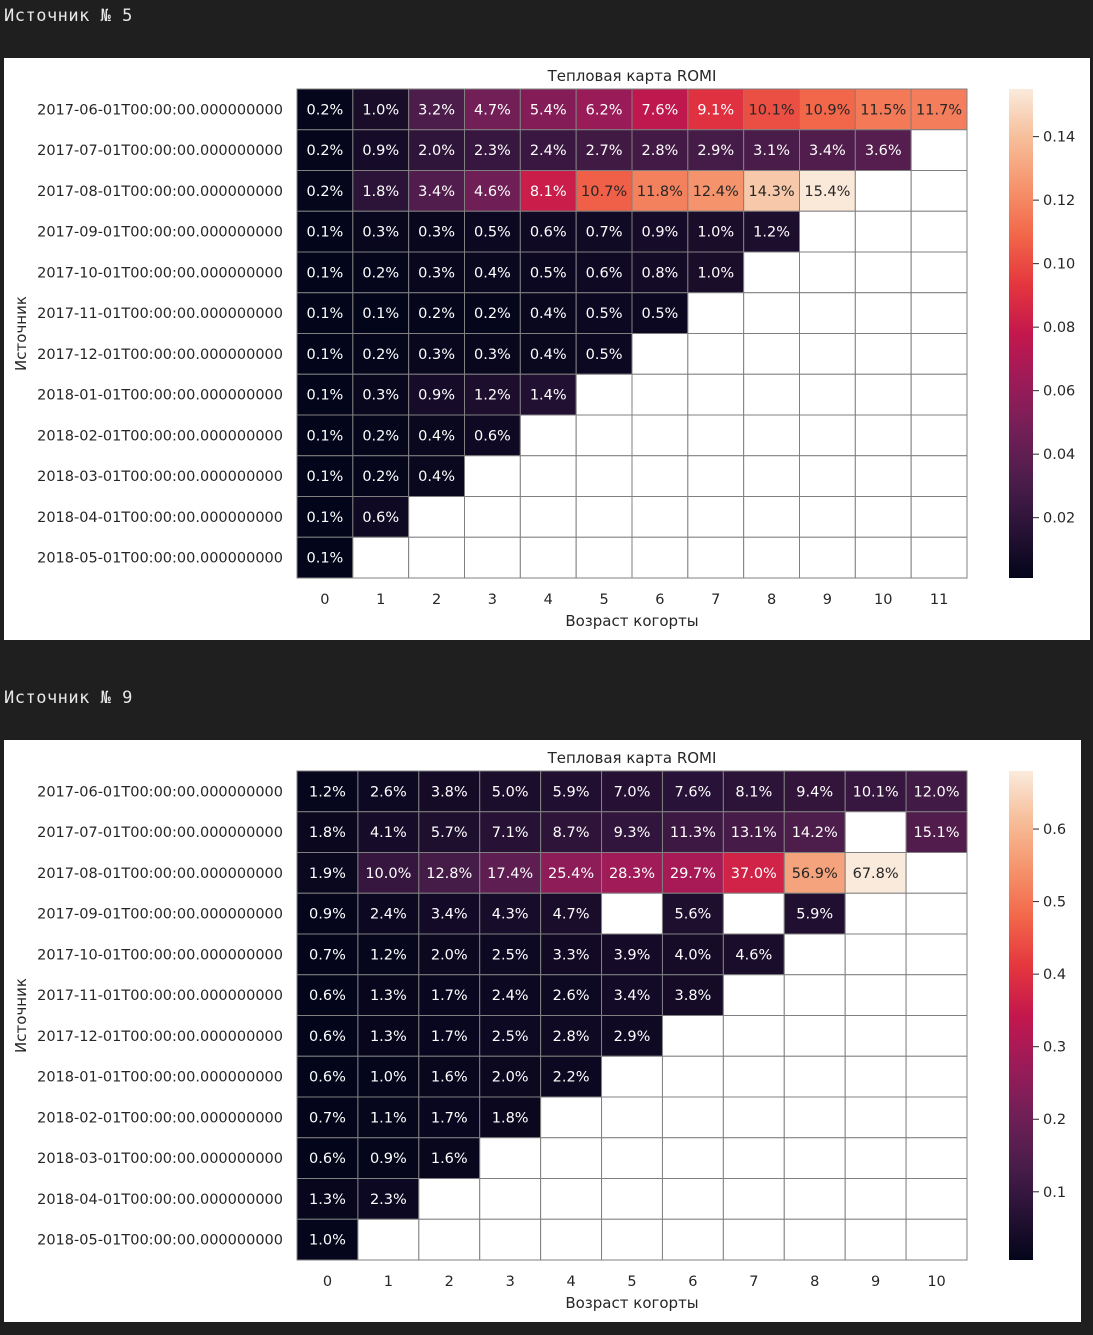 This screenshot has height=1335, width=1093. I want to click on cell-value-label: 3.4%, so click(827, 151).